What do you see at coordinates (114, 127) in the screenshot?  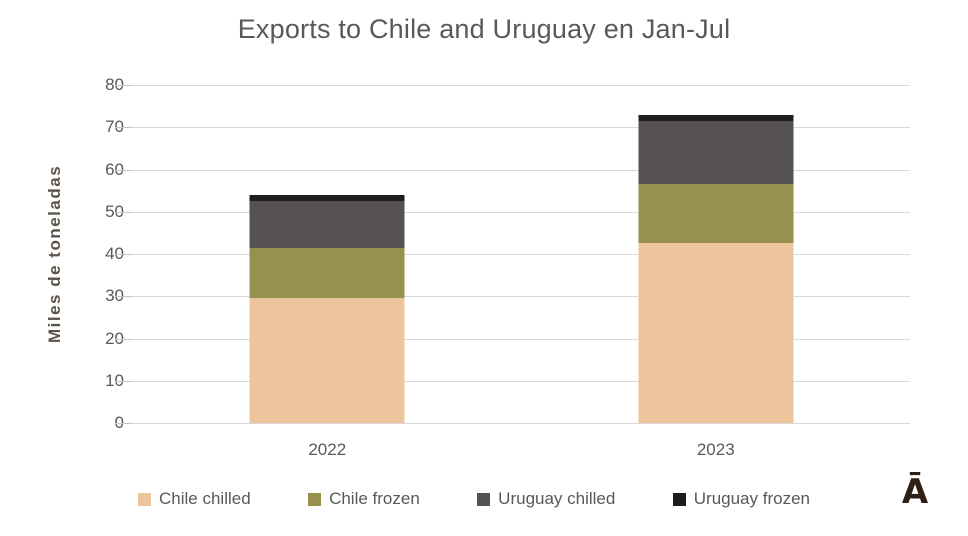 I see `y-tick-label: 70` at bounding box center [114, 127].